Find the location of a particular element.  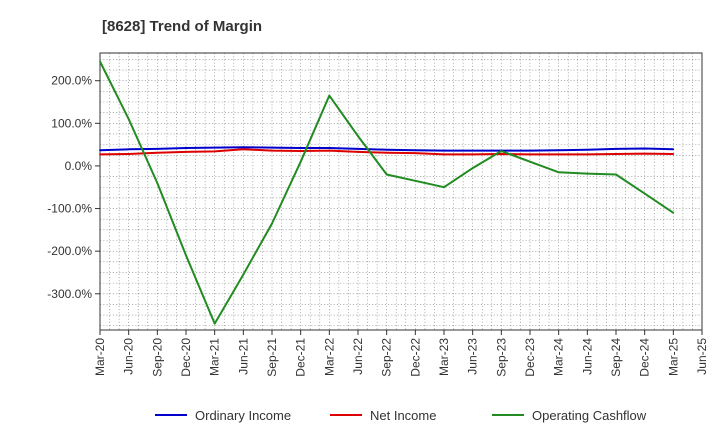

x-tick-label: Dec-22 is located at coordinates (415, 357).